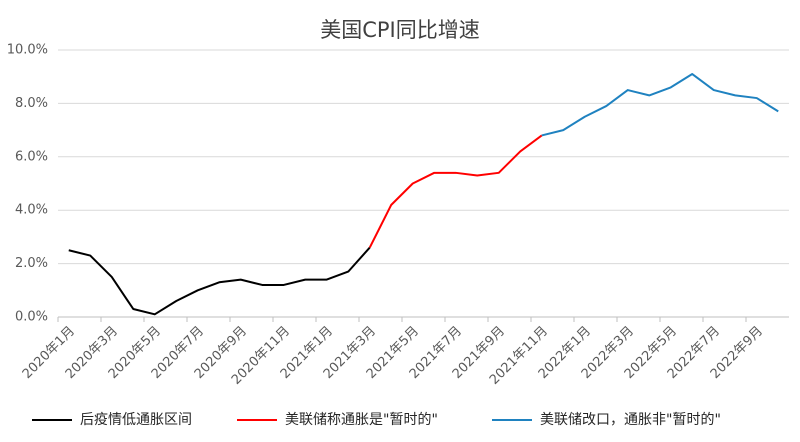 This screenshot has width=800, height=442. What do you see at coordinates (136, 420) in the screenshot?
I see `legend-label: 后疫情低通胀区间` at bounding box center [136, 420].